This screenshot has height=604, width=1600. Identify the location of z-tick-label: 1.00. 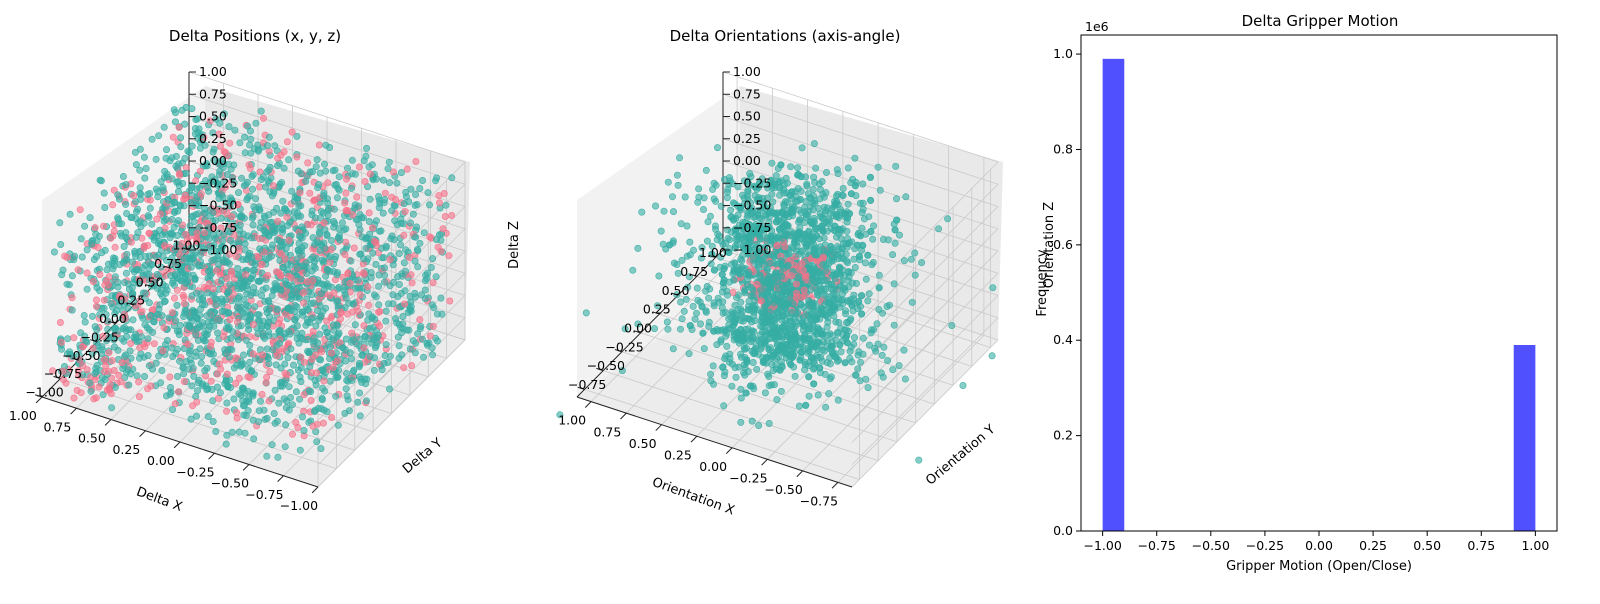
(747, 71).